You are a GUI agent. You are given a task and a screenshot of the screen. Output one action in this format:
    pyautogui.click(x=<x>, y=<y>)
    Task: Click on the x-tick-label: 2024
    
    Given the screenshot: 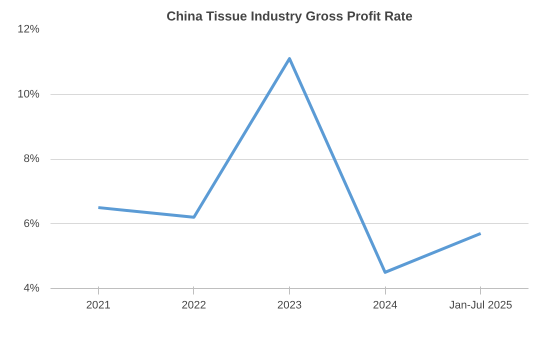 What is the action you would take?
    pyautogui.click(x=385, y=306)
    